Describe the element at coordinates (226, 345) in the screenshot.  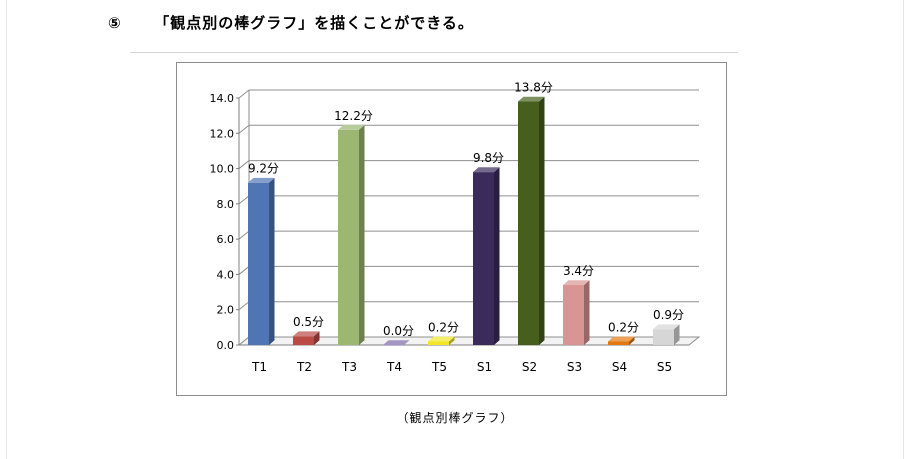
I see `y-tick-label: 0.0` at that location.